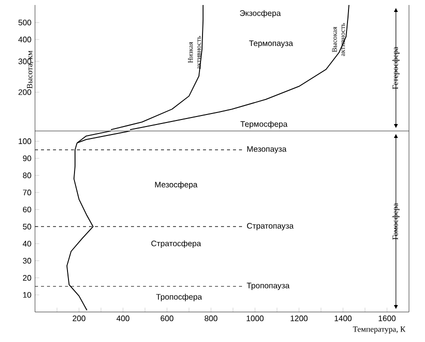 The height and width of the screenshot is (342, 425). Describe the element at coordinates (123, 319) in the screenshot. I see `x-tick-label: 400` at that location.